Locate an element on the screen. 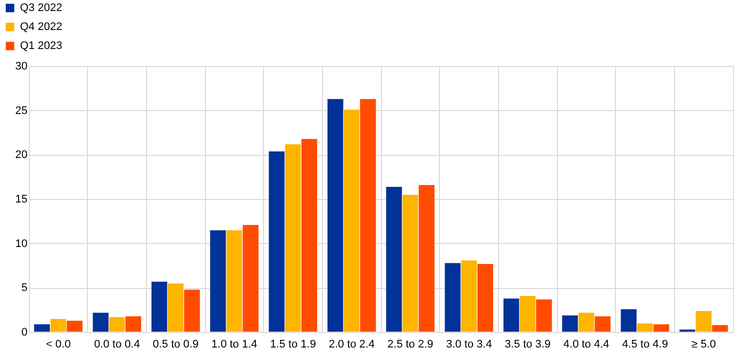  legend-label: Q1 2023 is located at coordinates (41, 46).